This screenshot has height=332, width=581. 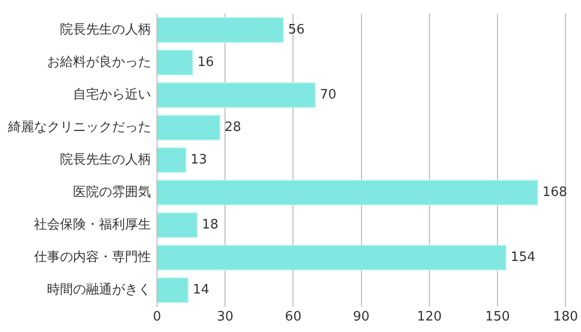 I want to click on x-tick-label: 90, so click(x=361, y=317).